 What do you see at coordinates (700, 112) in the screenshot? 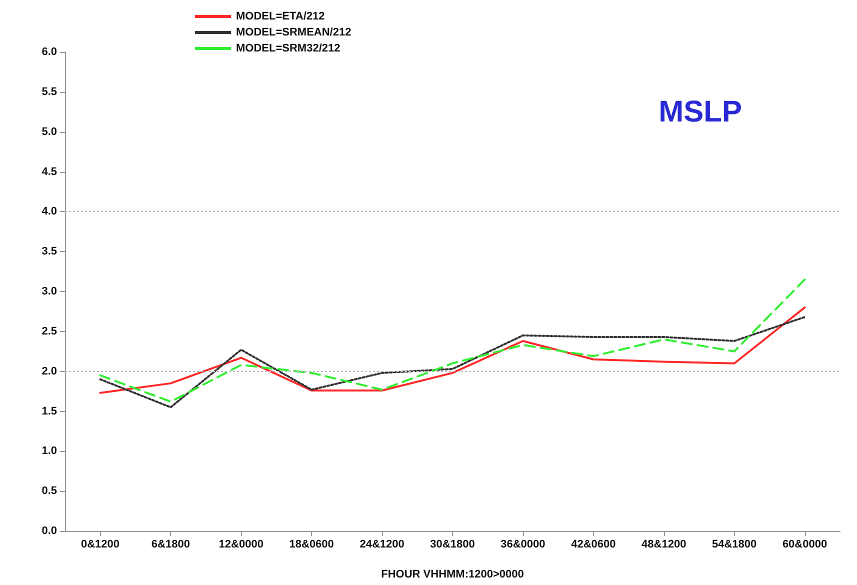
I see `text: MSLP` at bounding box center [700, 112].